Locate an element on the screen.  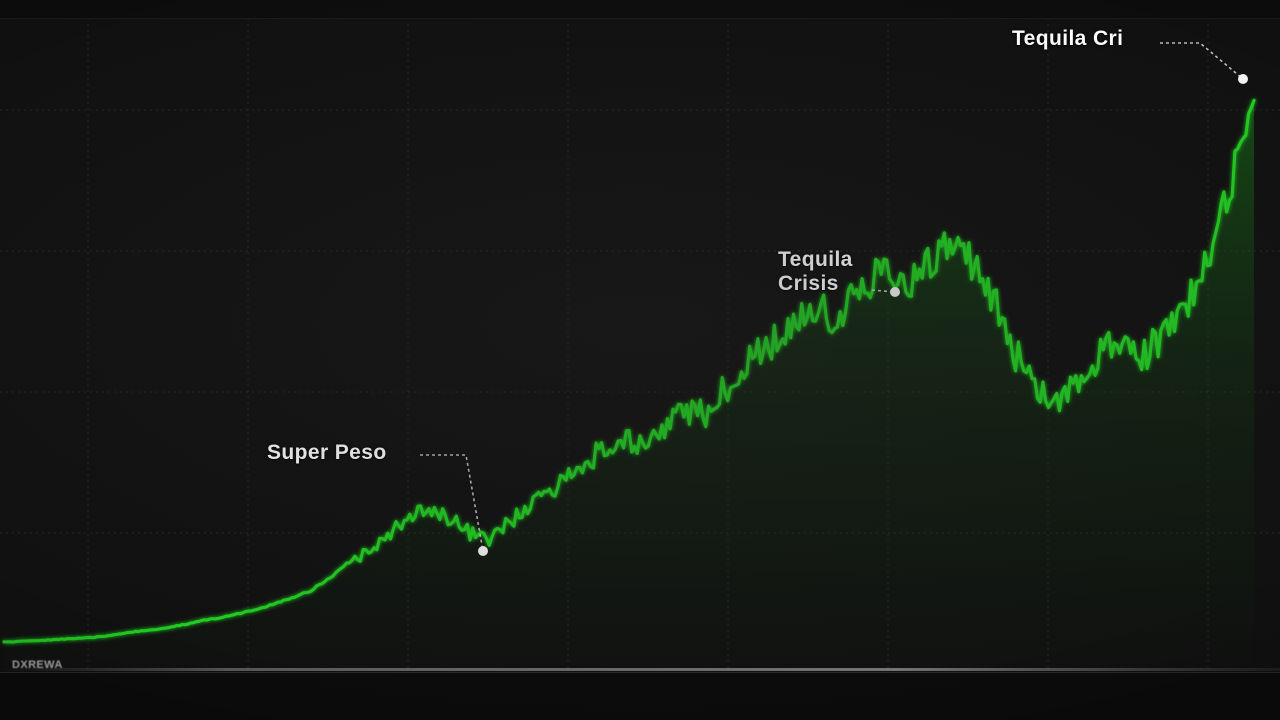
annotation-tequila-crisis-top: Tequila Cri is located at coordinates (1068, 38).